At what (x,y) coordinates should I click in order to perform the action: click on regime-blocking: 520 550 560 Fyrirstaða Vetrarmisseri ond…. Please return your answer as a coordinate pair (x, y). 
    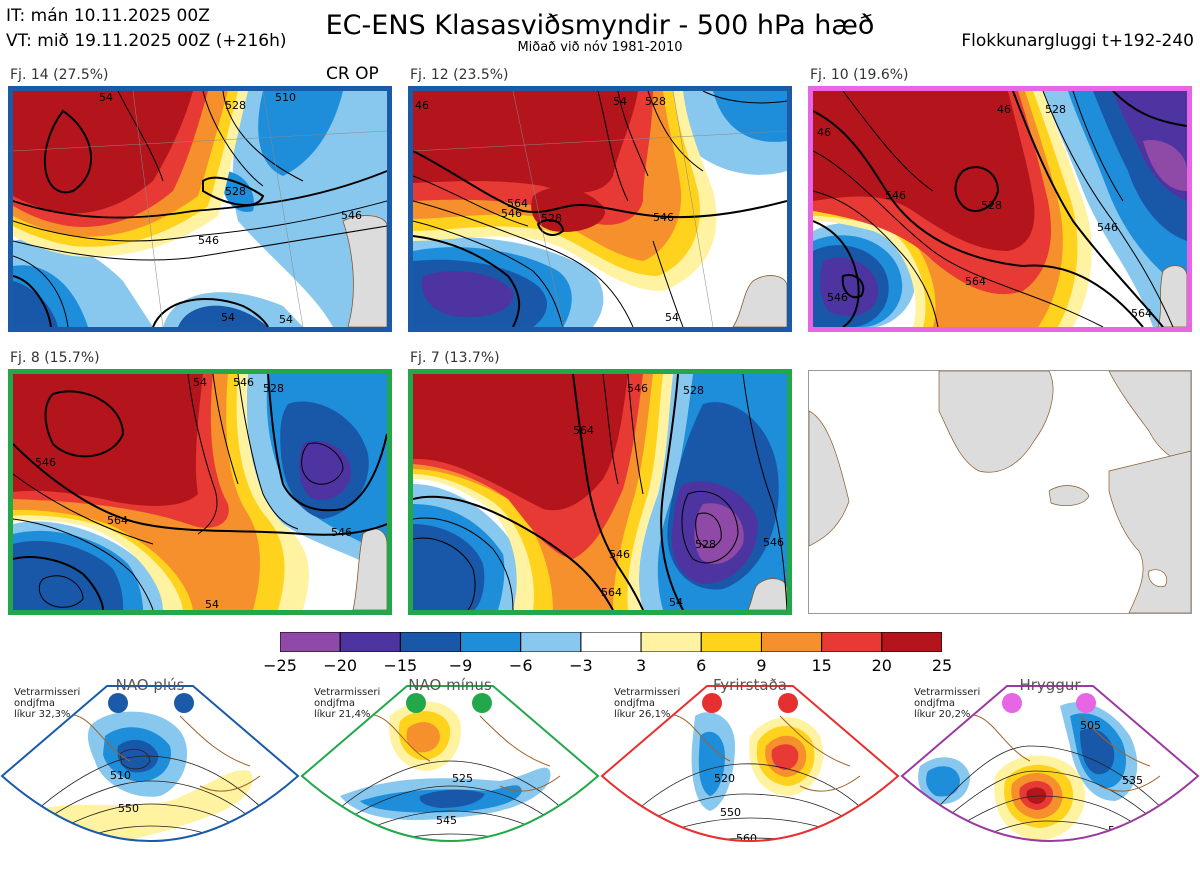
    Looking at the image, I should click on (750, 773).